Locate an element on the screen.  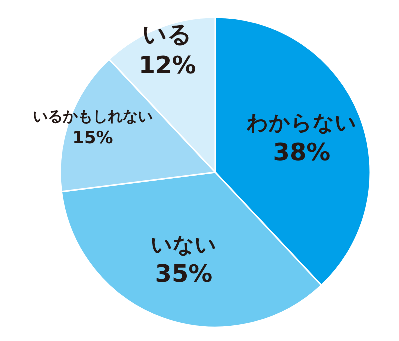
slice-label: わからない is located at coordinates (301, 123).